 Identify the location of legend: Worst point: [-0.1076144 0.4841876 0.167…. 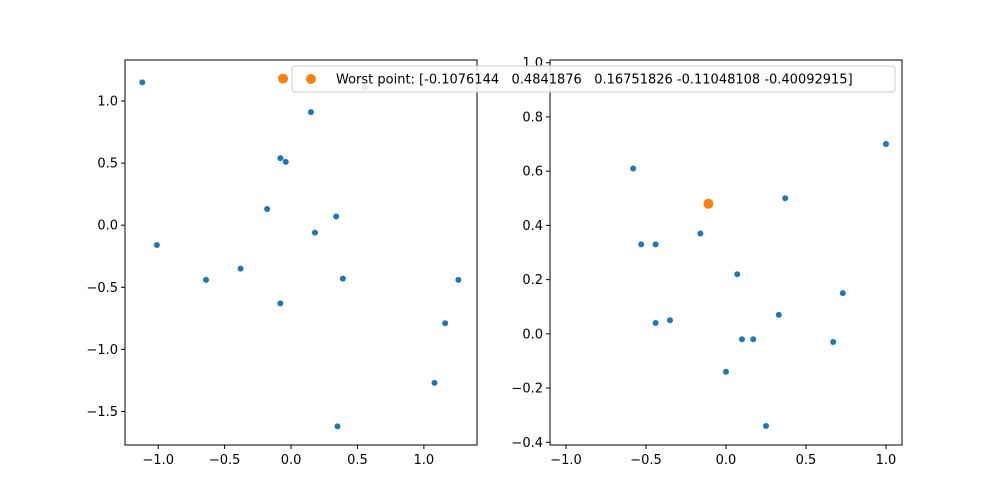
(593, 79).